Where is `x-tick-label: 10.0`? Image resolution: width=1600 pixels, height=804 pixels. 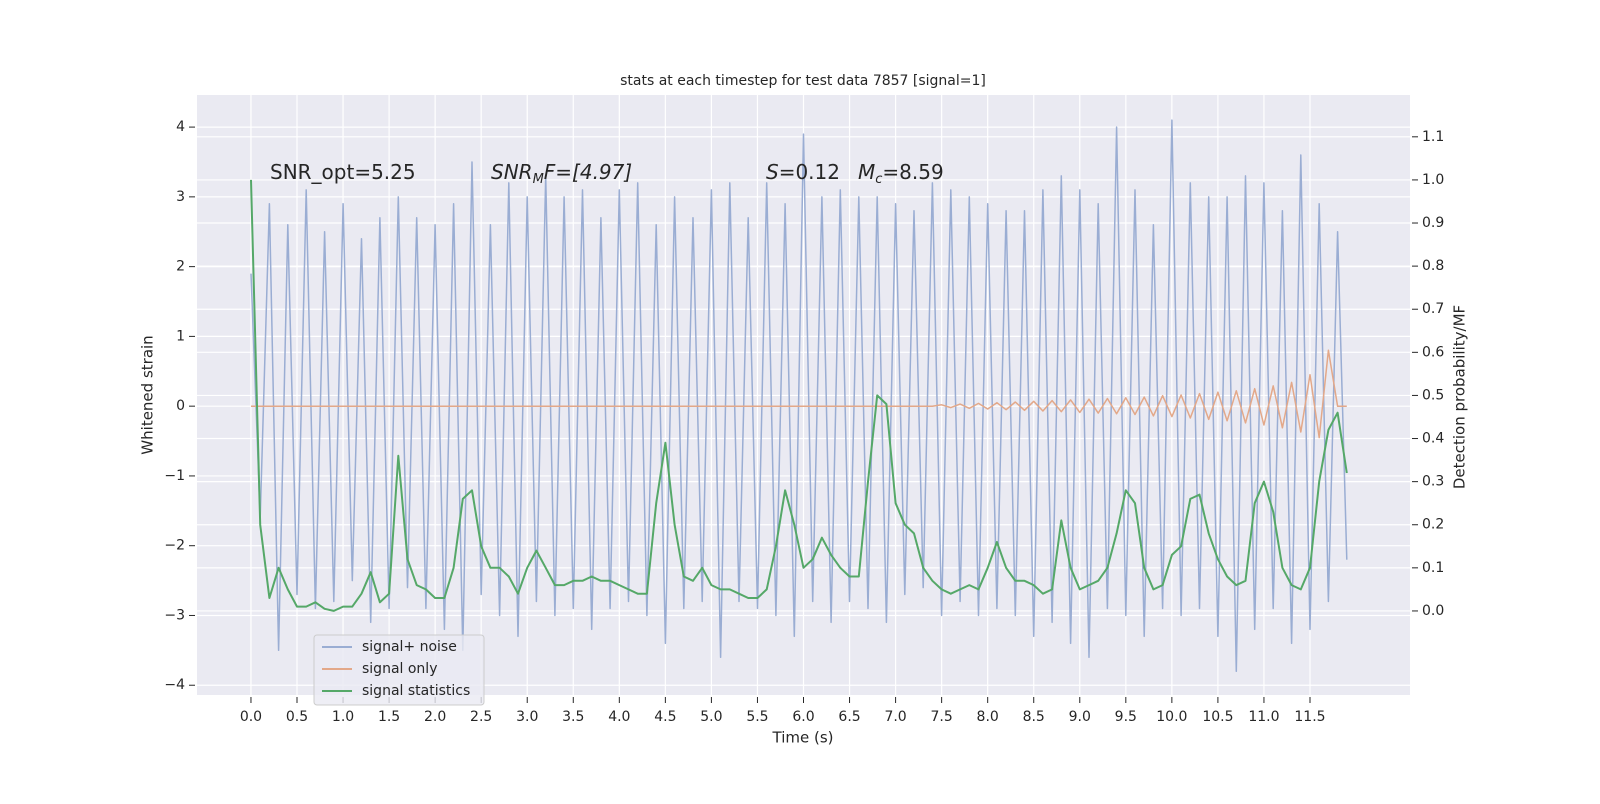 x-tick-label: 10.0 is located at coordinates (1171, 717).